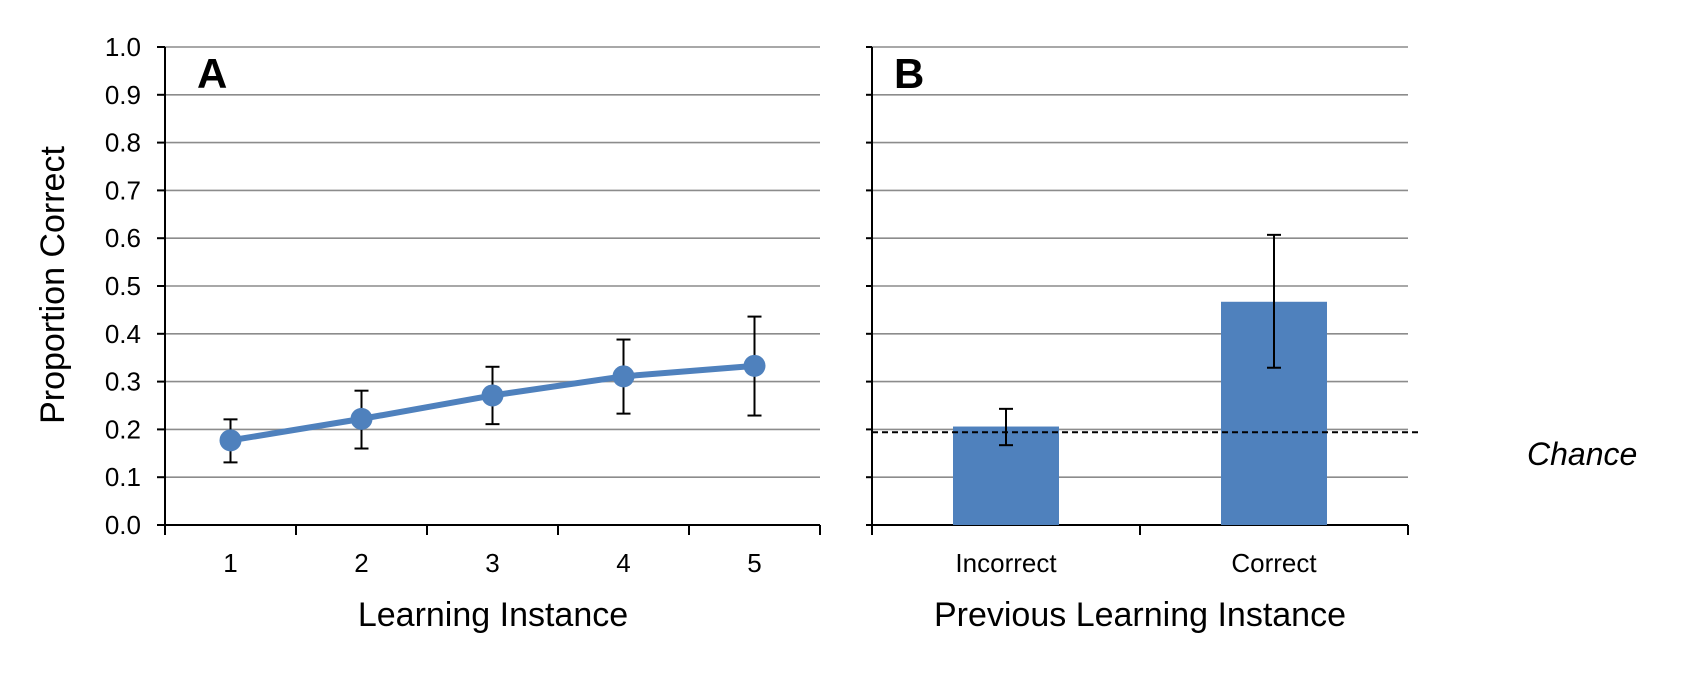  I want to click on panel-b-bars, so click(1140, 413).